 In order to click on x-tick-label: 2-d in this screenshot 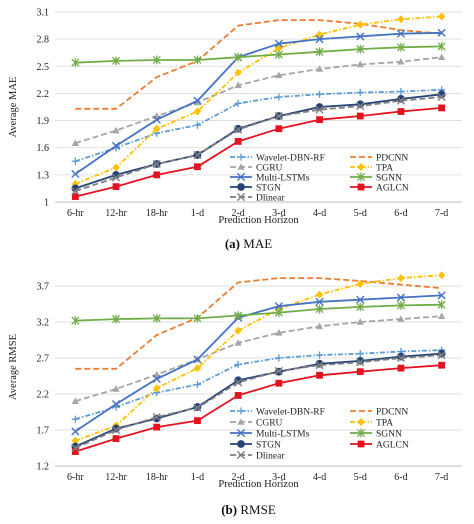, I will do `click(237, 477)`.